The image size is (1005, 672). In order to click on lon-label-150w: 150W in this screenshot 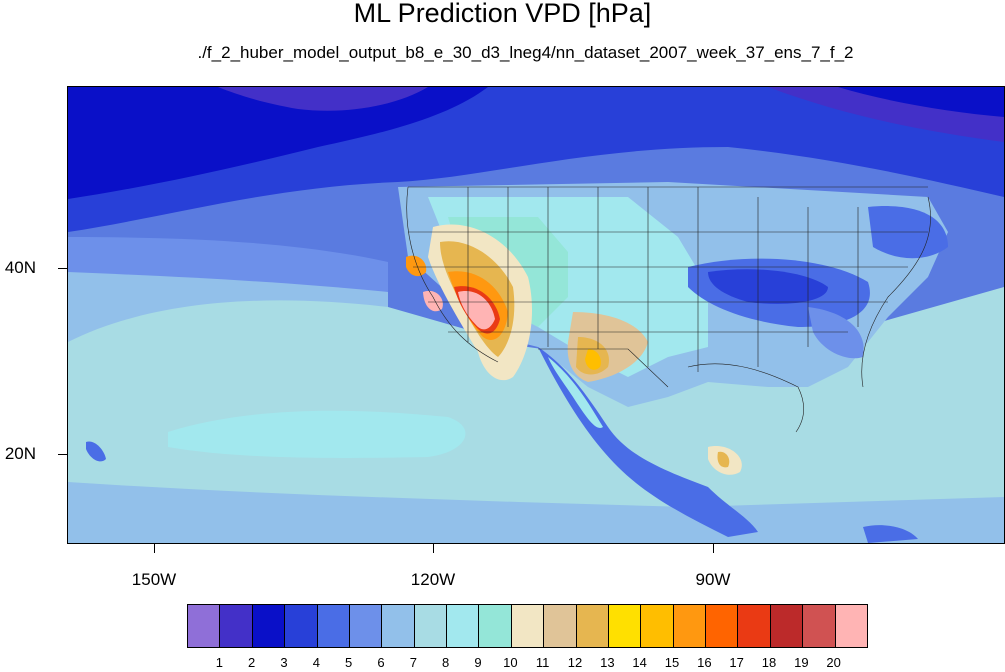, I will do `click(154, 579)`.